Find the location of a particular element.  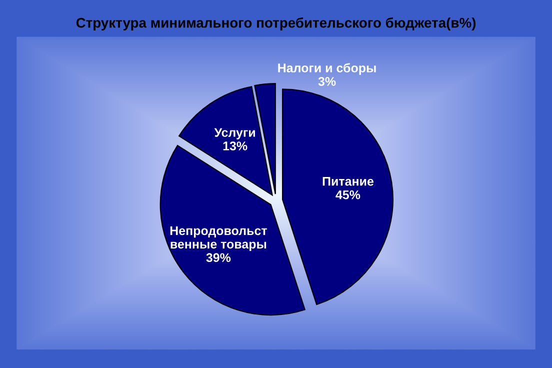

slice-label: Услуги is located at coordinates (234, 134).